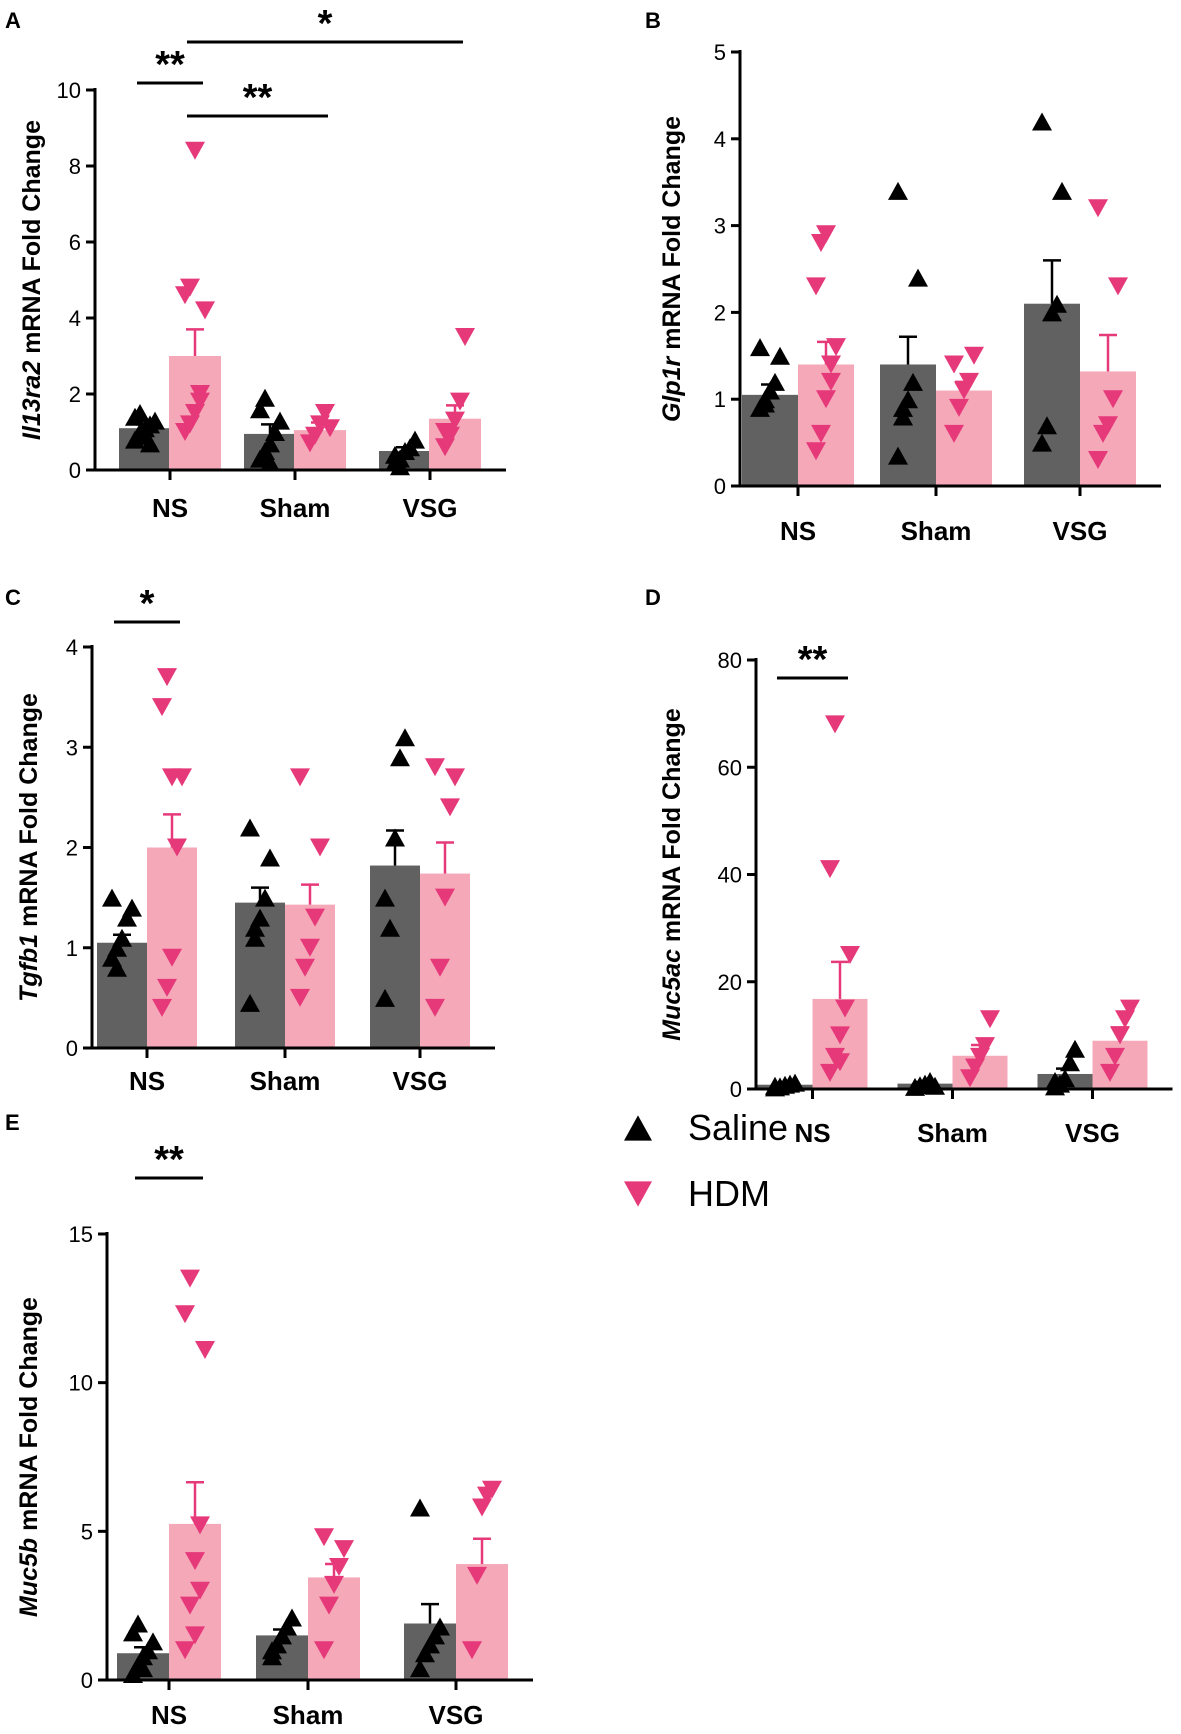 Image resolution: width=1181 pixels, height=1734 pixels. I want to click on y-tick-label: 3, so click(72, 747).